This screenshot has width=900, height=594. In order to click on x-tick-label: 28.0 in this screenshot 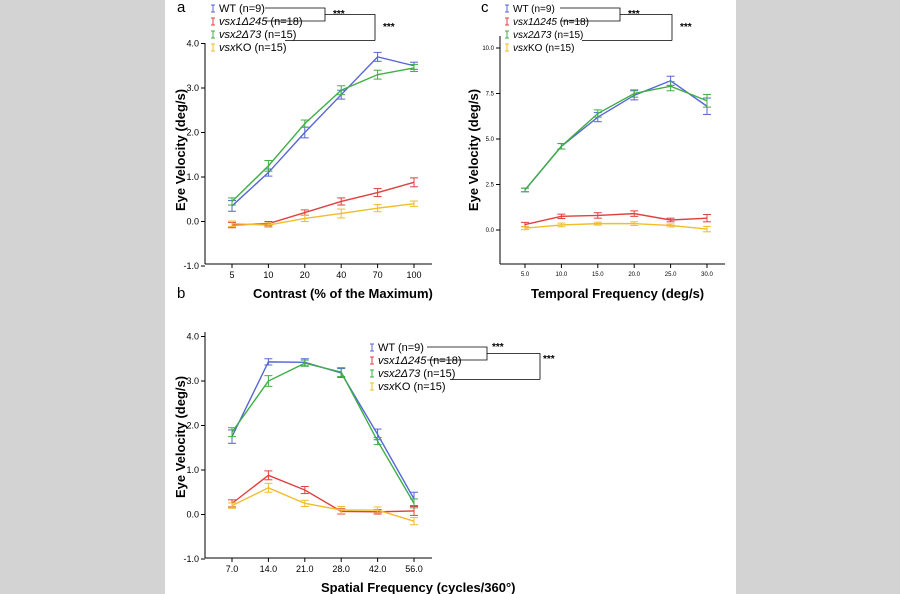, I will do `click(341, 569)`.